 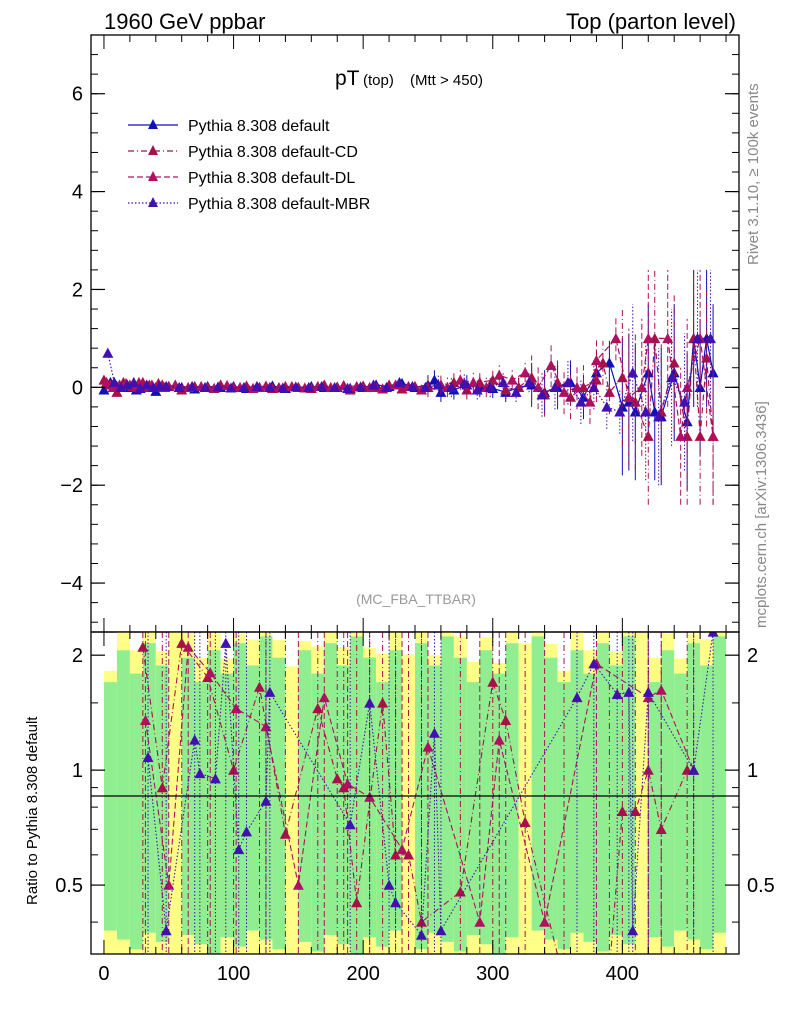 I want to click on ratio-y-tick-label-right: 0.5, so click(x=761, y=886).